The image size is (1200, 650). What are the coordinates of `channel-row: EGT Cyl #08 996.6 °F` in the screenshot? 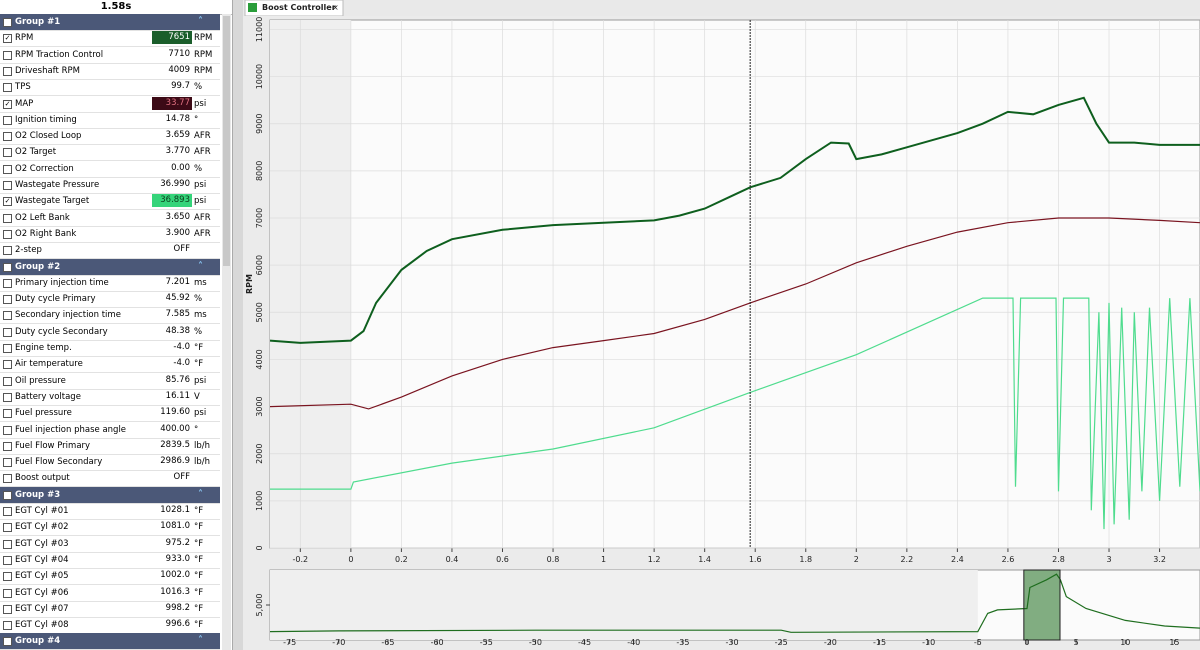 It's located at (110, 626).